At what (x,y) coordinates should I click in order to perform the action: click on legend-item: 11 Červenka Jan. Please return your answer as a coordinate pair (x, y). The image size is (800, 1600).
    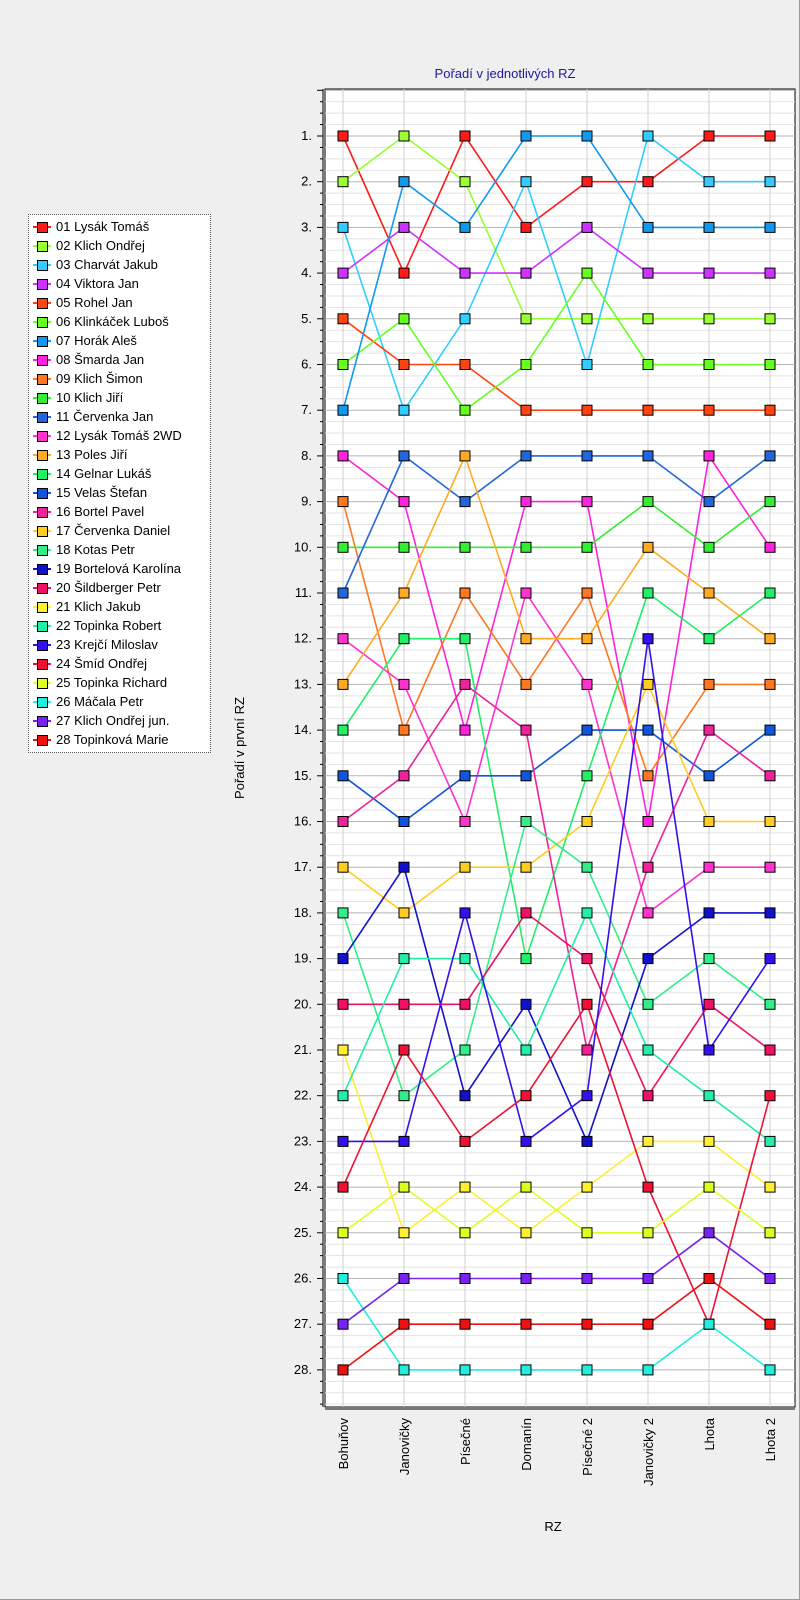
    Looking at the image, I should click on (119, 416).